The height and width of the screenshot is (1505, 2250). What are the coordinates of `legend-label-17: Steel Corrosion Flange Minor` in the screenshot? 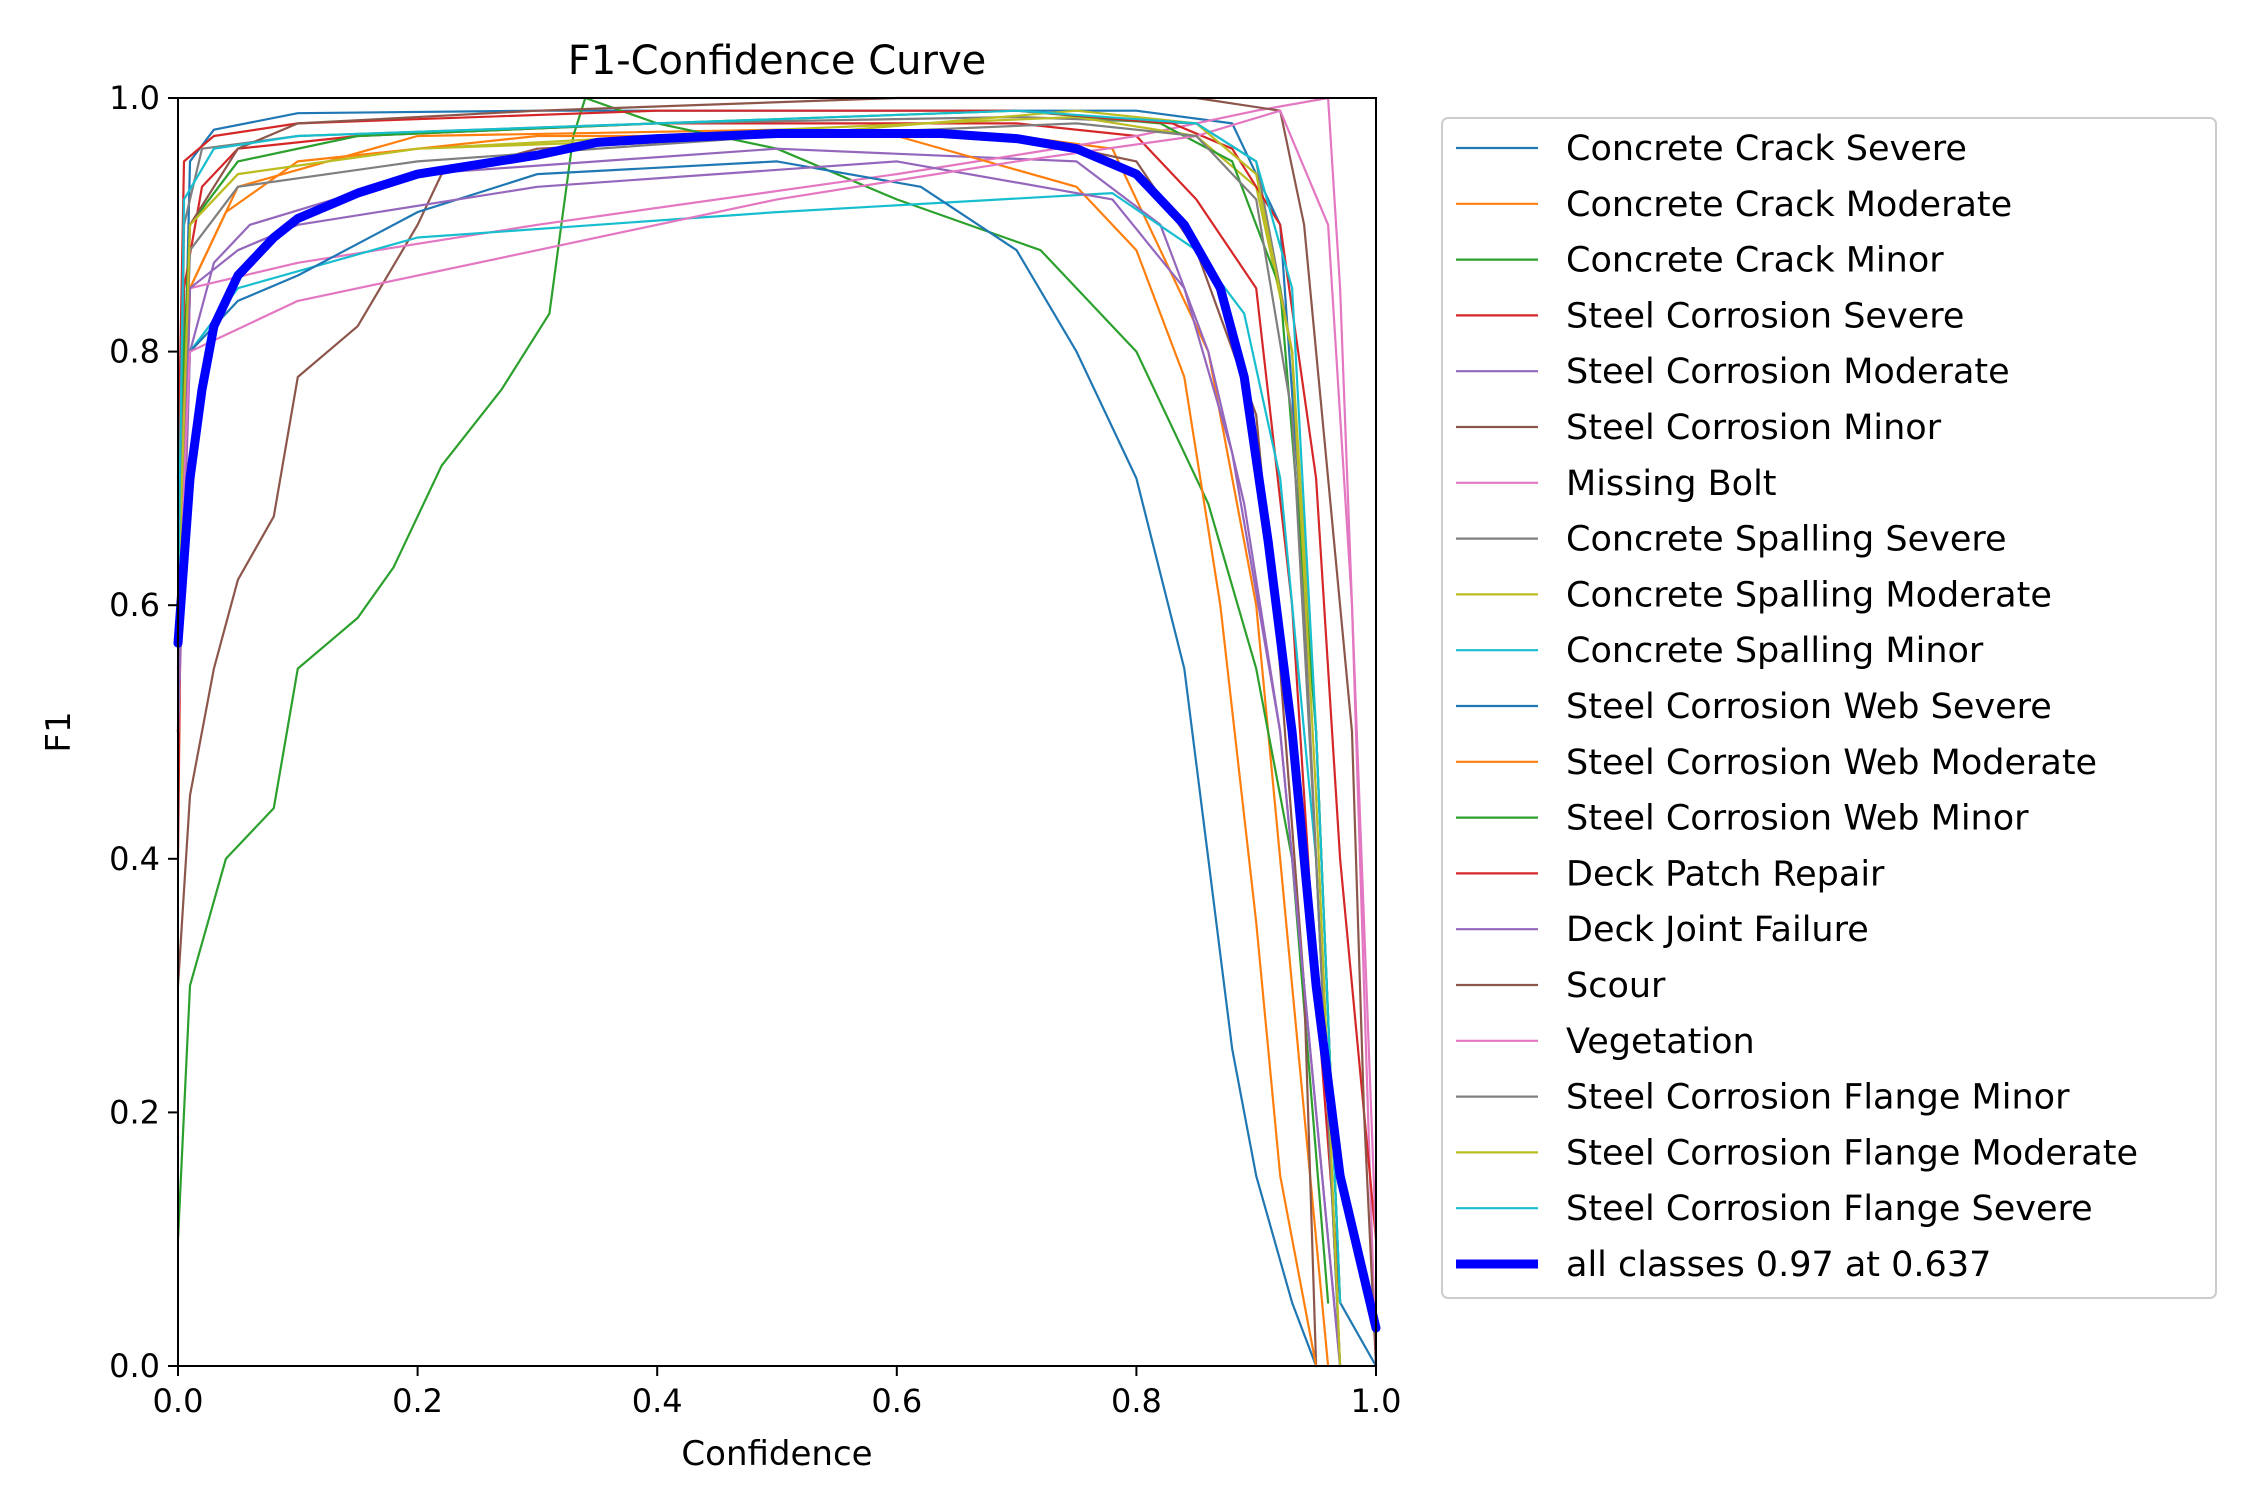 It's located at (1818, 1098).